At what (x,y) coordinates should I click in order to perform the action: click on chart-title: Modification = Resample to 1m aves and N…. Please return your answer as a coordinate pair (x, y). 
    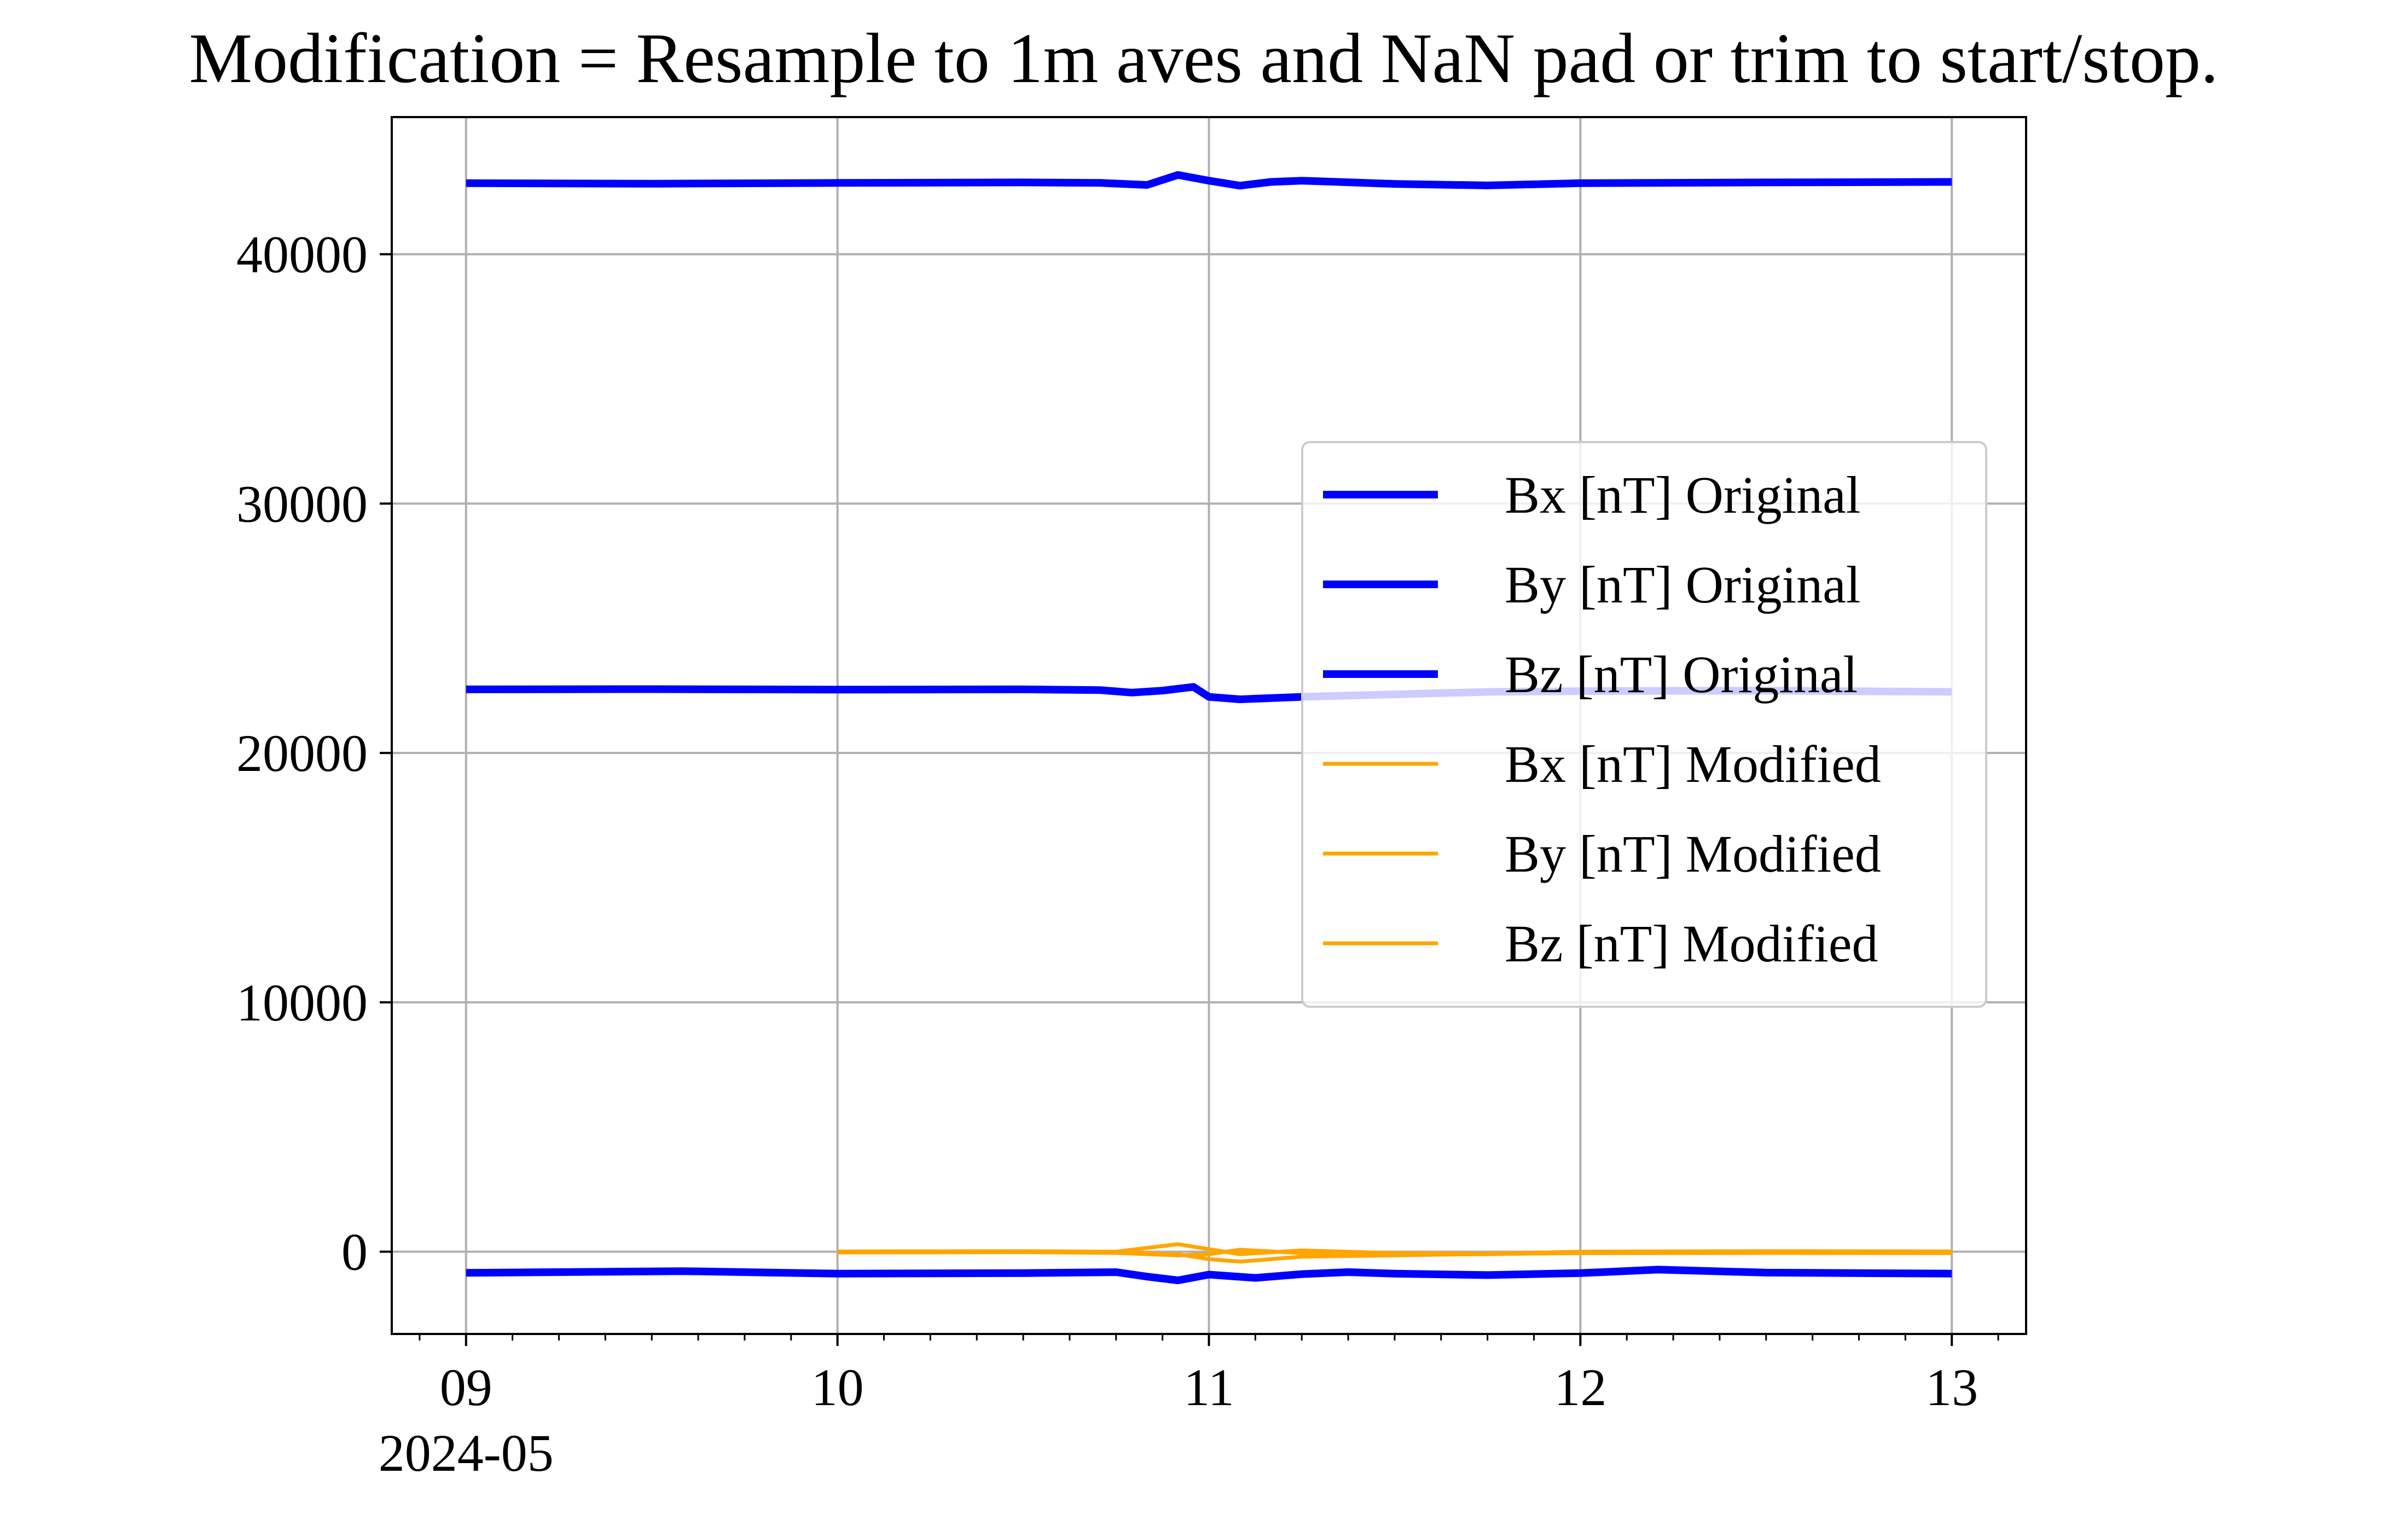
    Looking at the image, I should click on (1204, 58).